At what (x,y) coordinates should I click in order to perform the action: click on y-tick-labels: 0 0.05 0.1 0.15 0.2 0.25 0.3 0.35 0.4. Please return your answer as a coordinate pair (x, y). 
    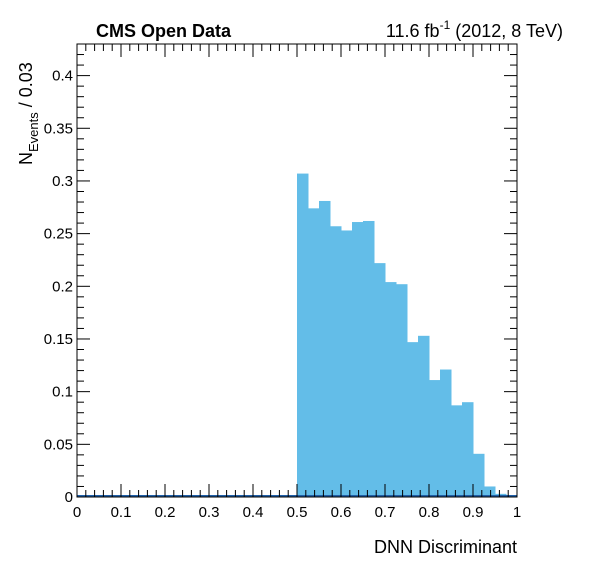
    Looking at the image, I should click on (58, 287).